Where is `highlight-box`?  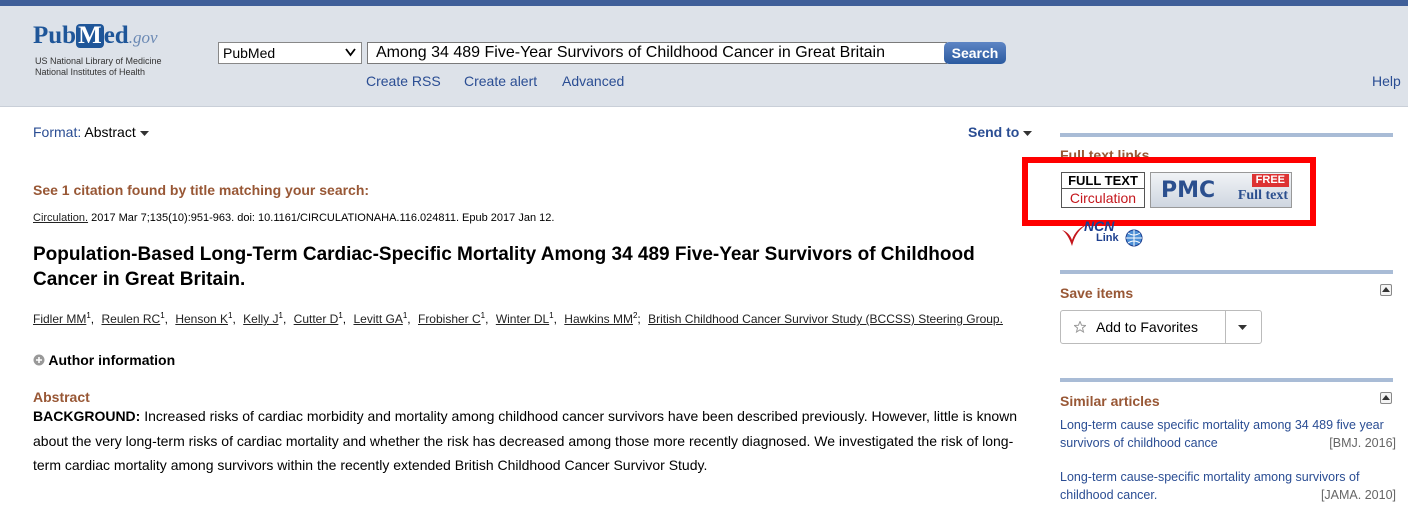 highlight-box is located at coordinates (1169, 191).